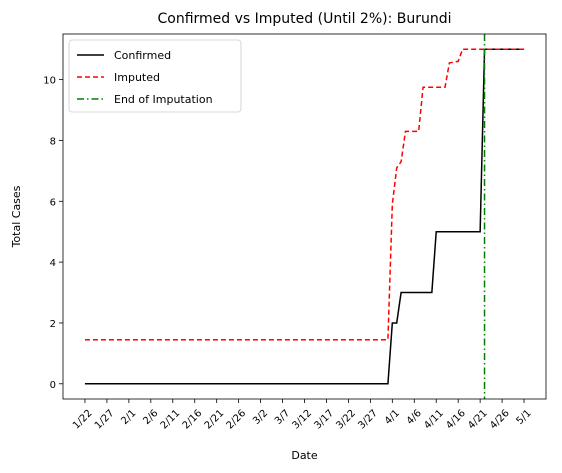 This screenshot has width=562, height=473. What do you see at coordinates (53, 385) in the screenshot?
I see `y-tick-label: 0` at bounding box center [53, 385].